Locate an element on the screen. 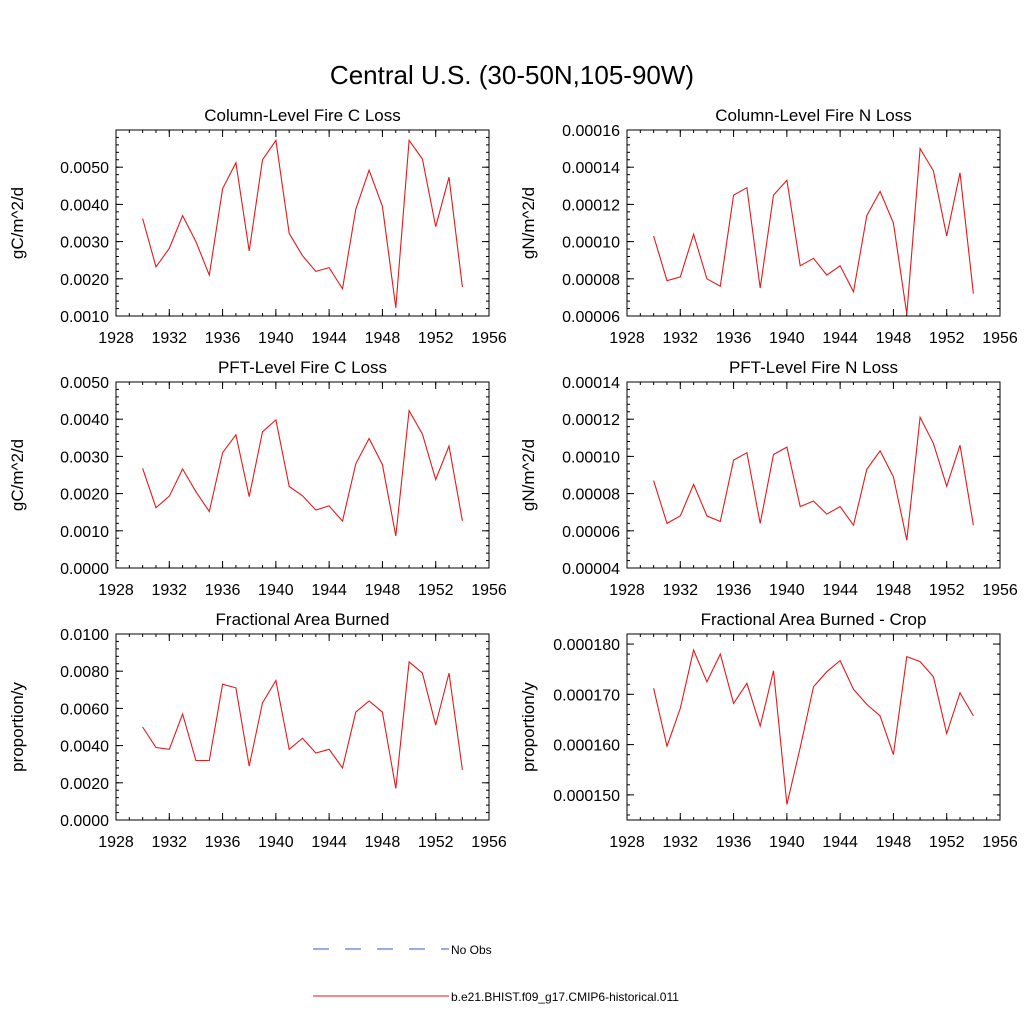 This screenshot has height=1024, width=1024. chart-title: PFT-Level Fire C Loss is located at coordinates (302, 367).